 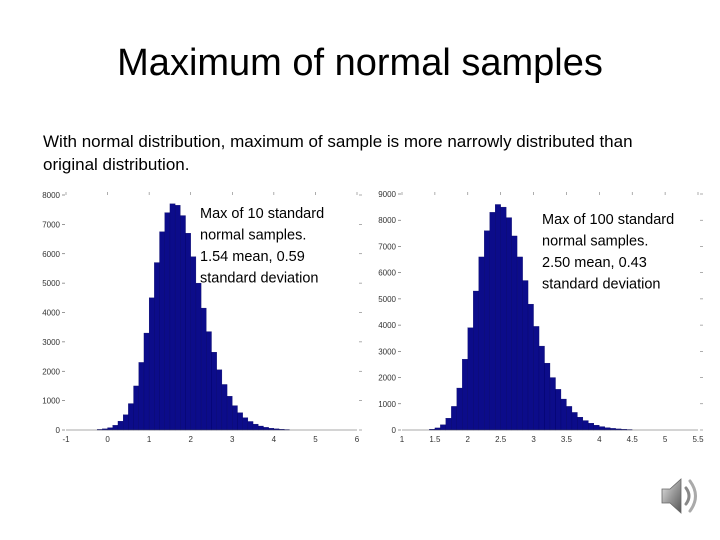 What do you see at coordinates (567, 439) in the screenshot?
I see `x-tick-label: 3.5` at bounding box center [567, 439].